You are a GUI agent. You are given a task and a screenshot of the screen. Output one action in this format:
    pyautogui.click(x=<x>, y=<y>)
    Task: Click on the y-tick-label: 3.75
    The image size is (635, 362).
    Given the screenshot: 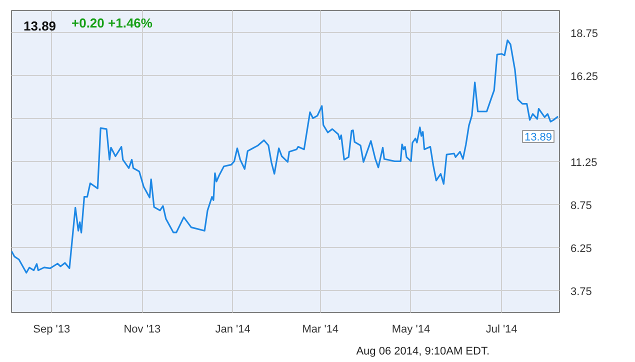 What is the action you would take?
    pyautogui.click(x=581, y=292)
    